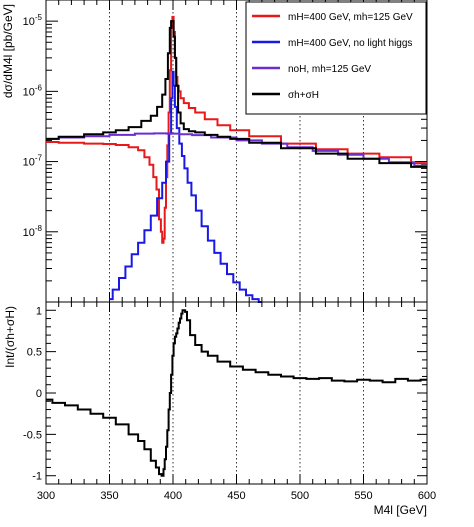 This screenshot has height=527, width=474. I want to click on top-y-tick-label: 10⁻⁶, so click(33, 90).